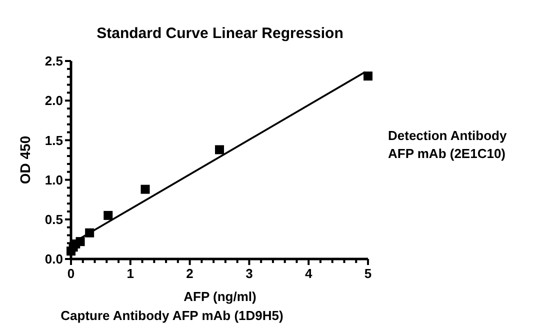 The height and width of the screenshot is (335, 537). I want to click on x-tick-label: 5, so click(368, 273).